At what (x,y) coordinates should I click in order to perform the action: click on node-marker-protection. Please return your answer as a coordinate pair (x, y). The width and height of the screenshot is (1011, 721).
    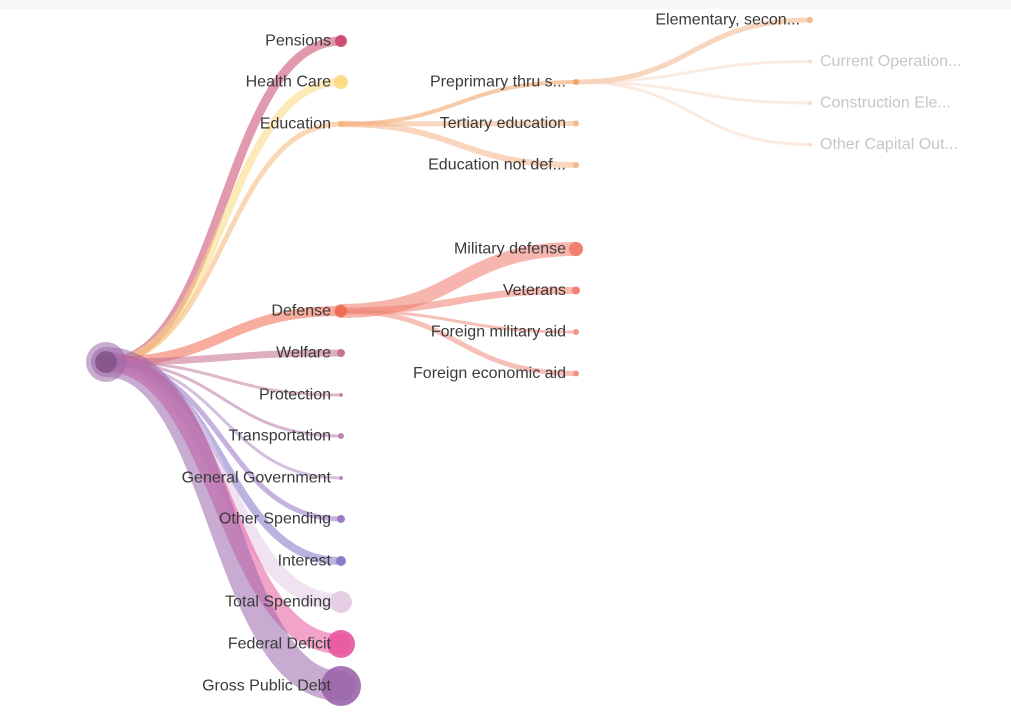
    Looking at the image, I should click on (341, 395).